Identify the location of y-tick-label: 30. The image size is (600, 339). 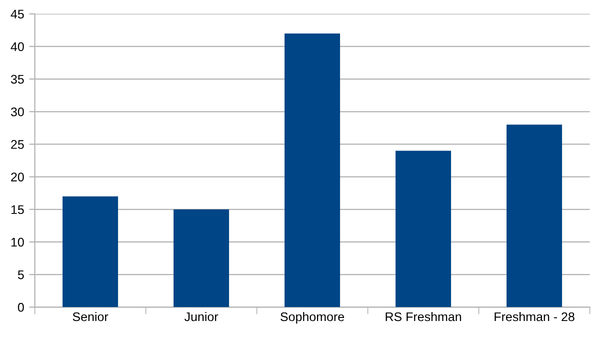
(17, 111).